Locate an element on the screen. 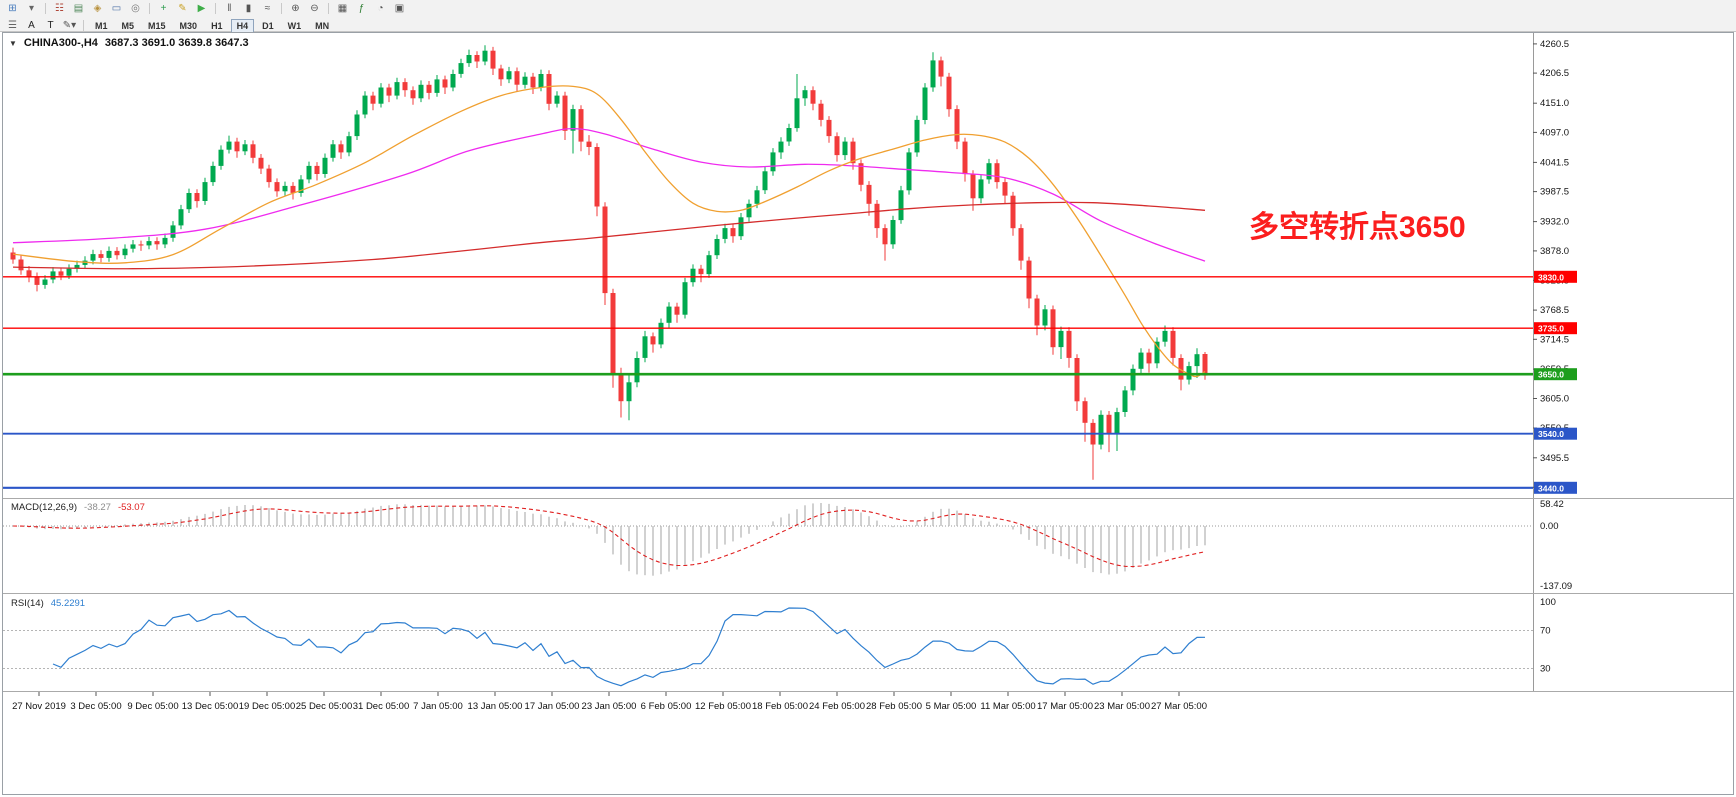 The width and height of the screenshot is (1736, 797). templates-dropdown-icon: ▣ is located at coordinates (399, 8).